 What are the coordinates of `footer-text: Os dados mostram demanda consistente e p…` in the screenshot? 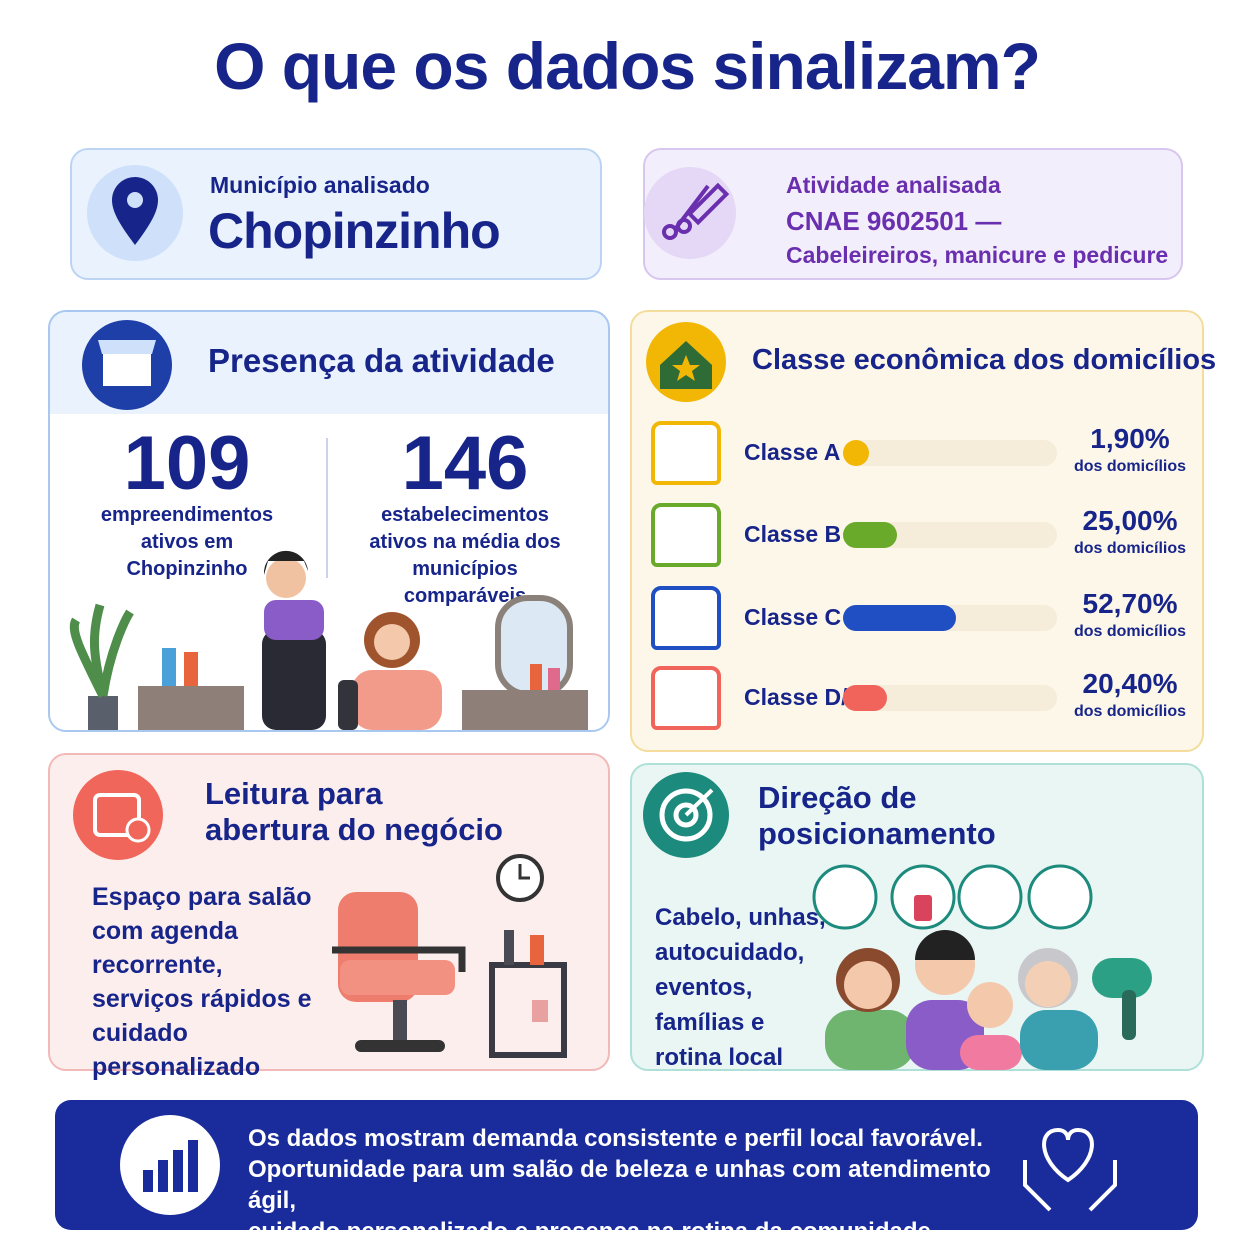 It's located at (628, 1185).